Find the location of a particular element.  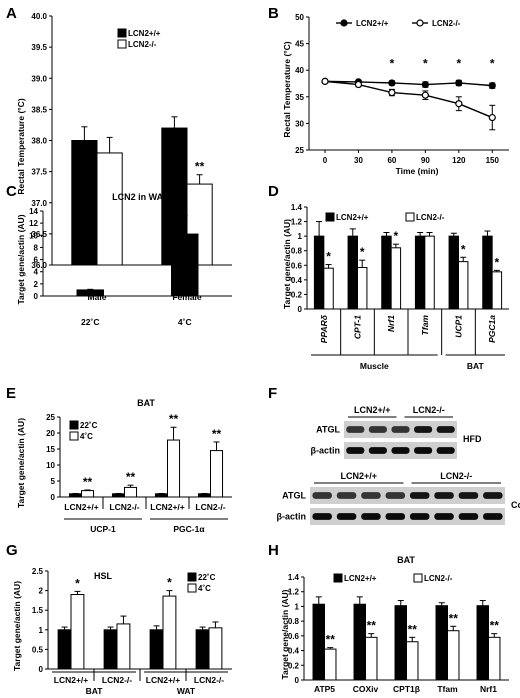

y-tick-label: 39.0 is located at coordinates (39, 78).